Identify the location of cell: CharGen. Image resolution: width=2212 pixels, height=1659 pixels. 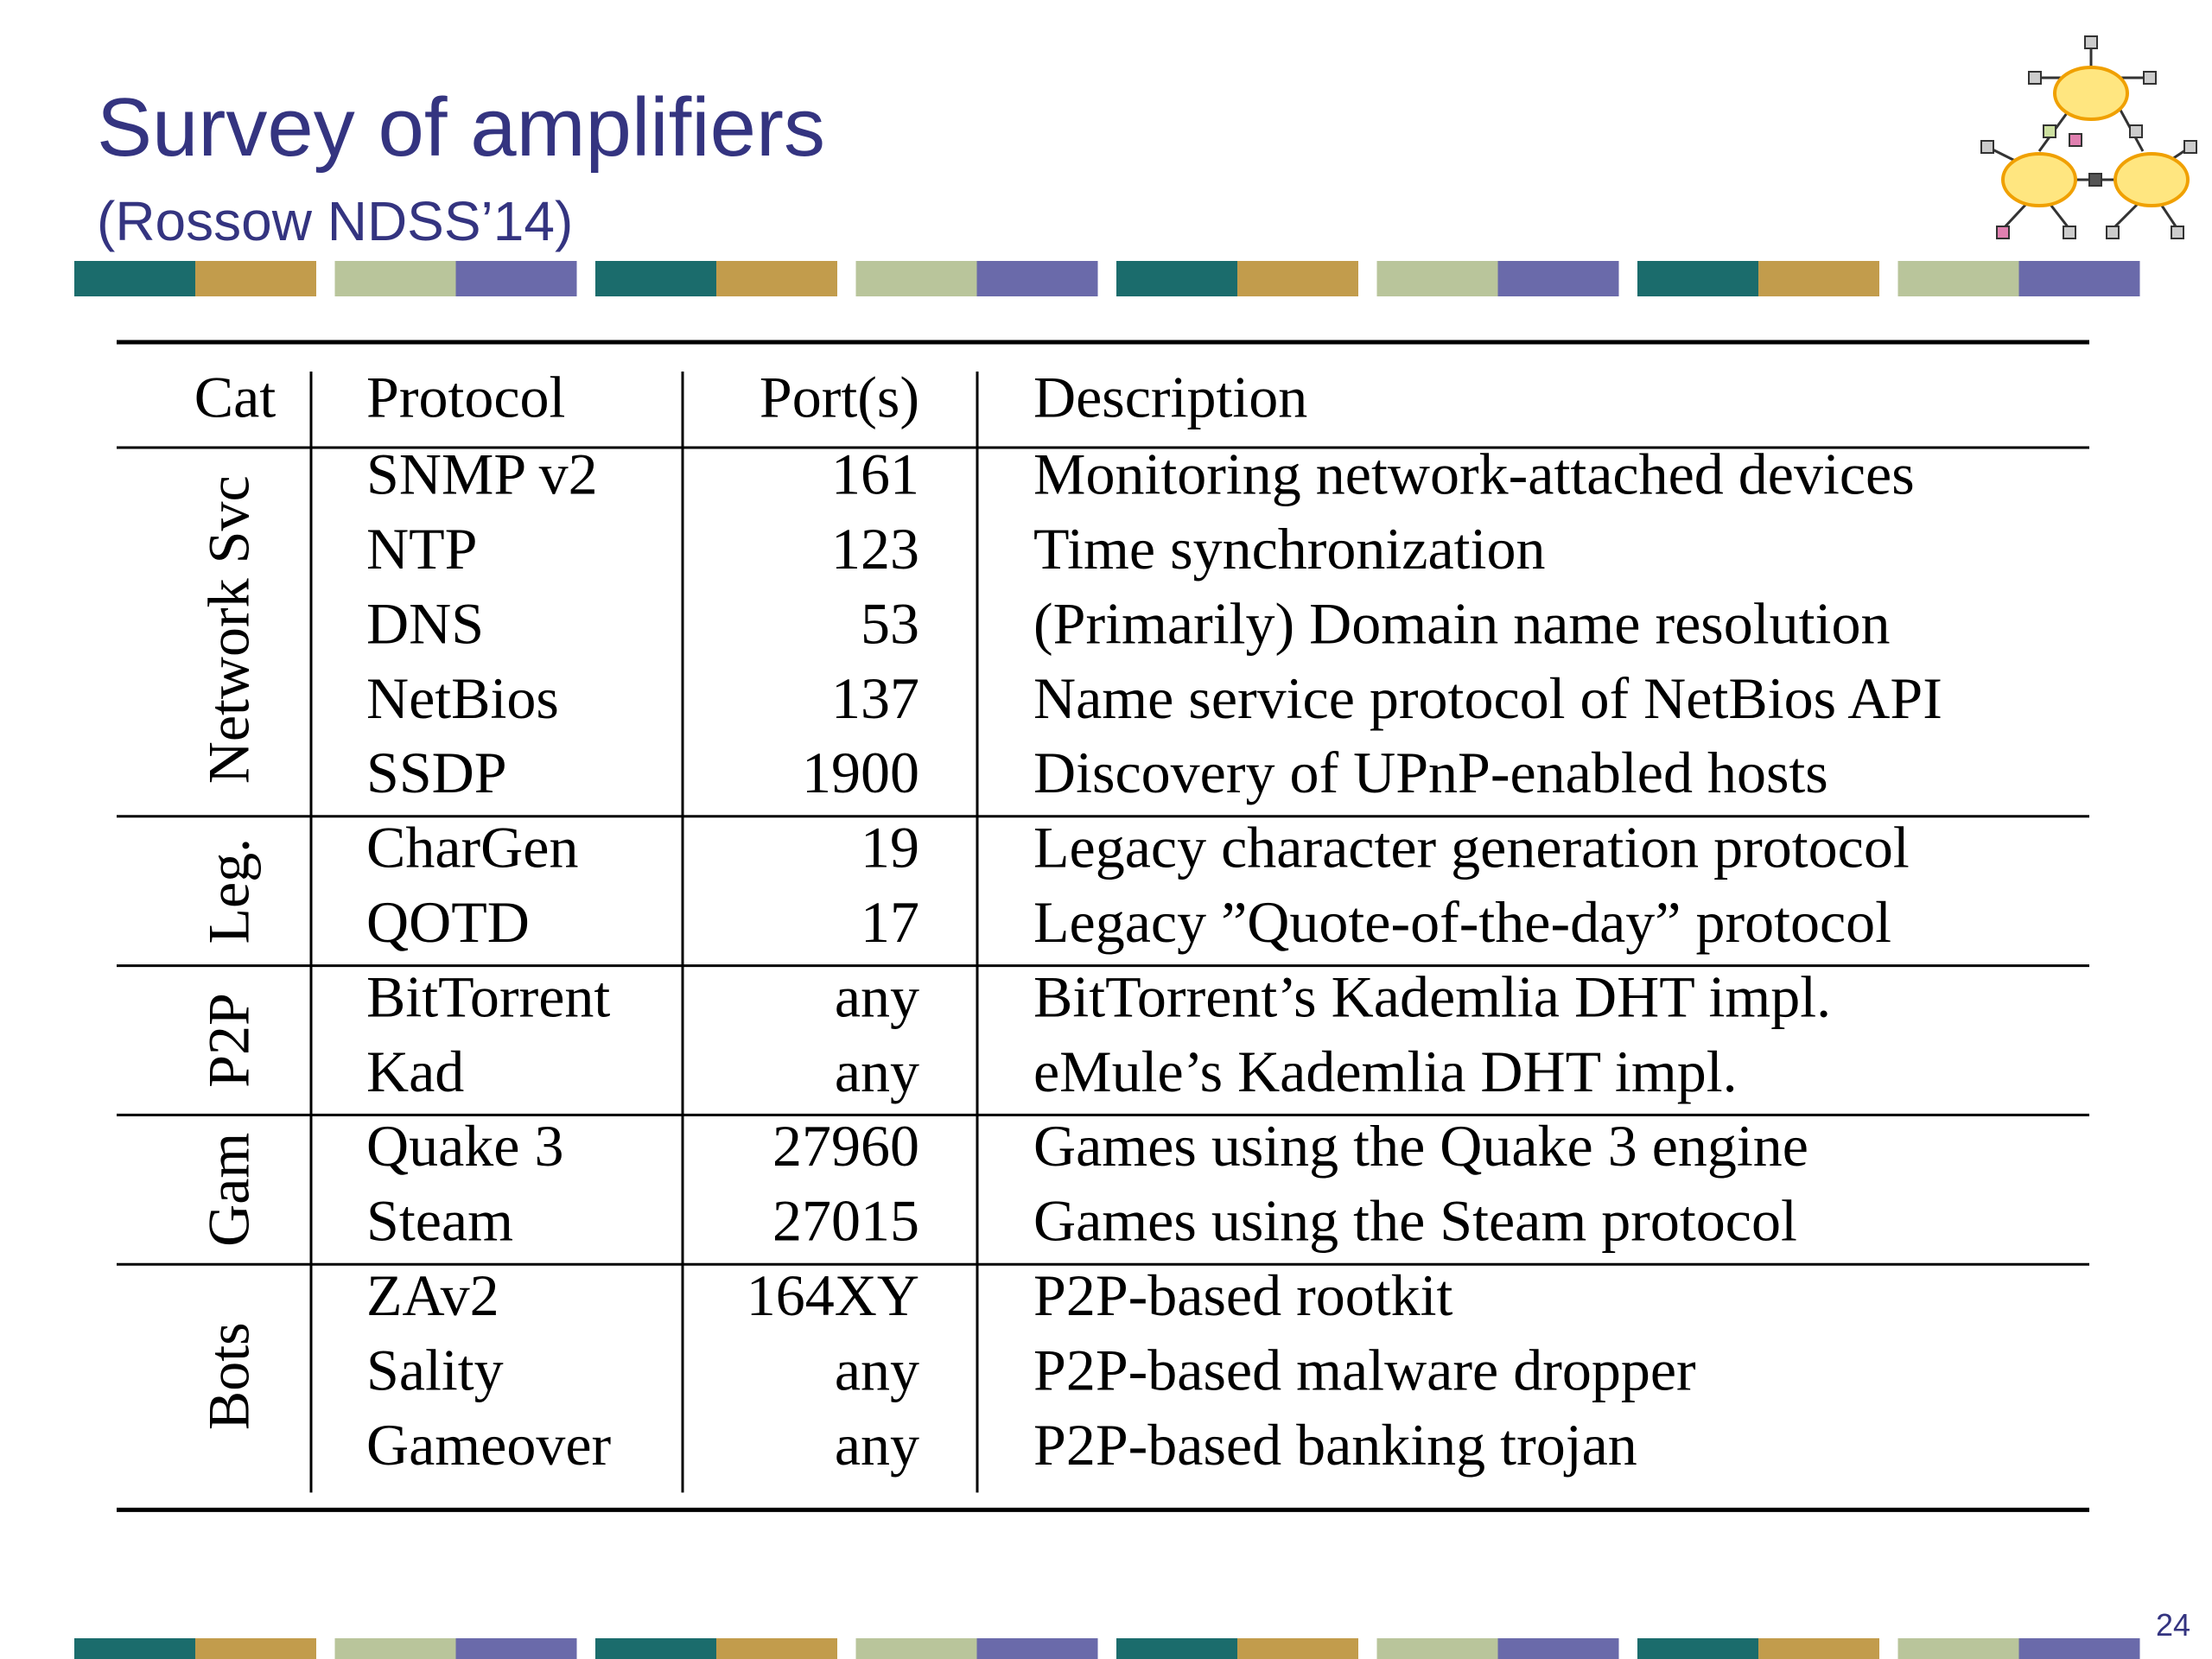
(472, 847).